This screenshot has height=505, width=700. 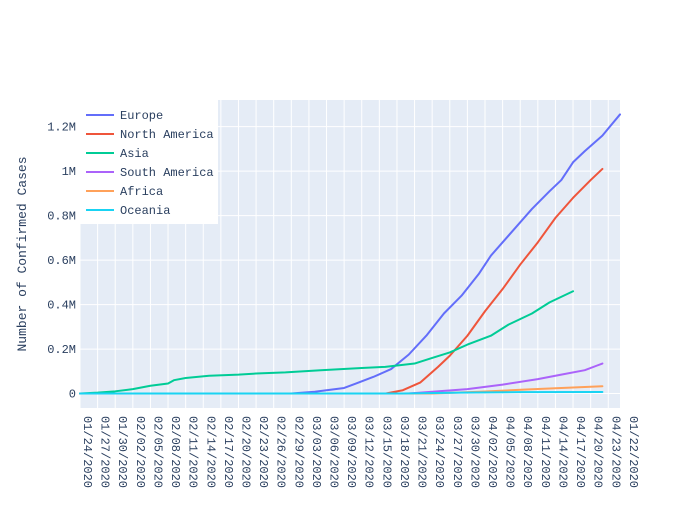 I want to click on x-tick-label: 04/11/2020, so click(x=545, y=452).